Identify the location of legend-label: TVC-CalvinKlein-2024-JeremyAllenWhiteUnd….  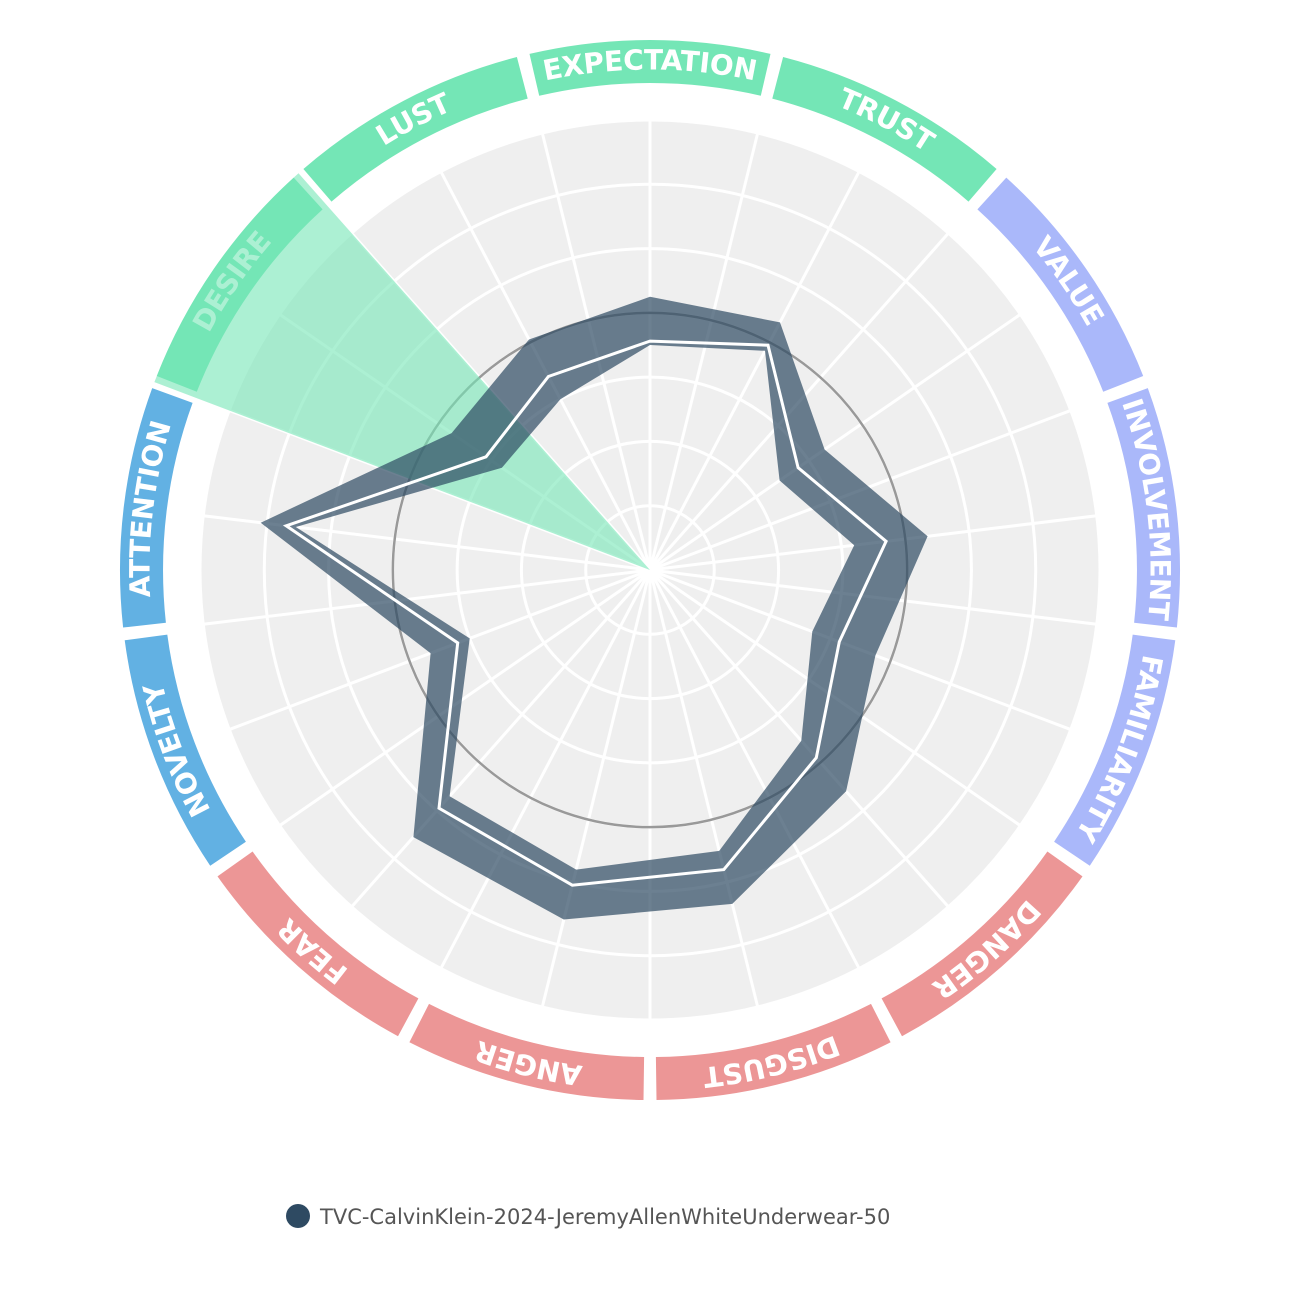
(604, 1217).